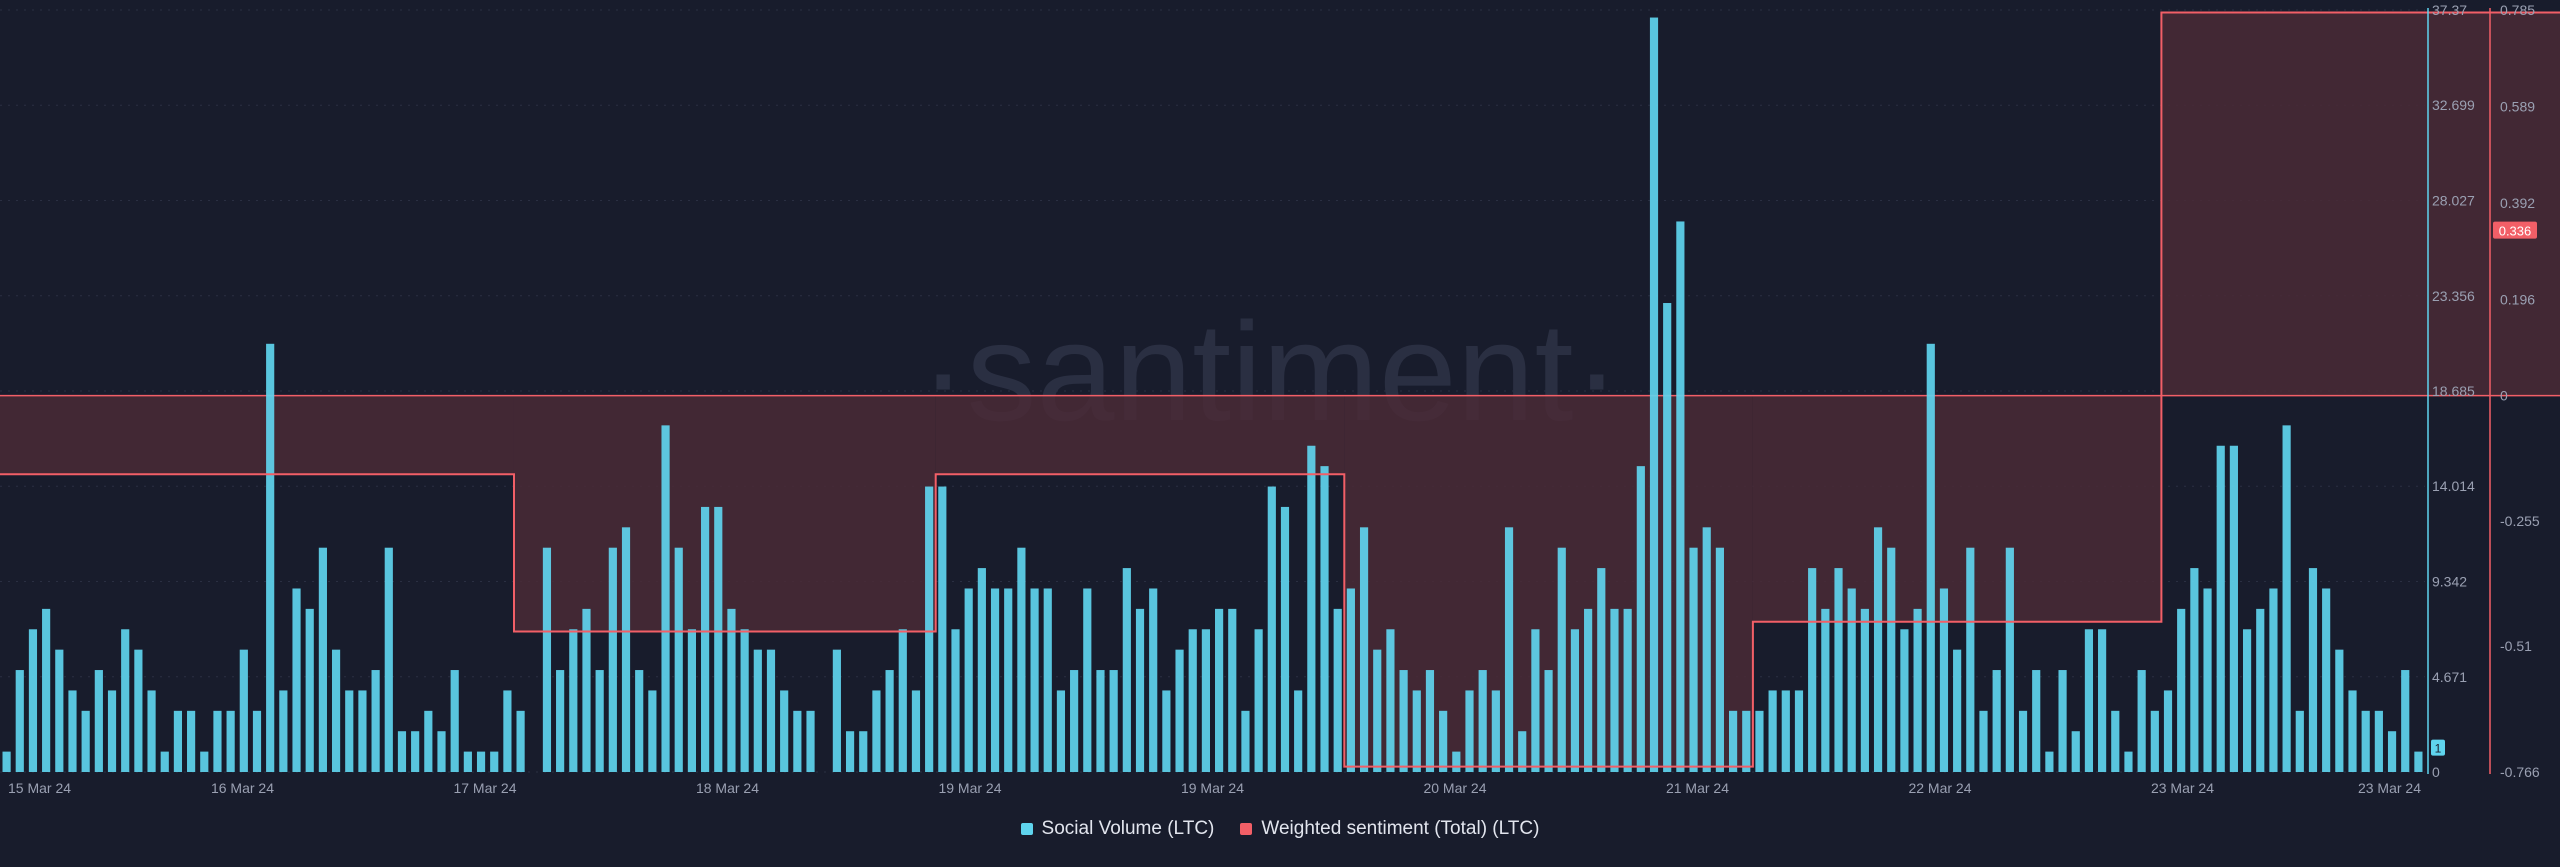 The image size is (2560, 867). Describe the element at coordinates (2389, 788) in the screenshot. I see `x-tick-label: 23 Mar 24` at that location.